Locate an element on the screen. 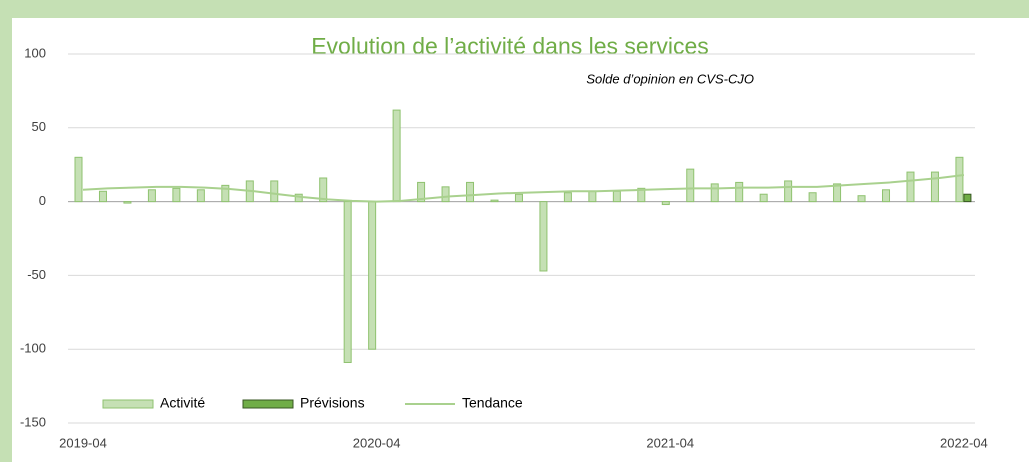 Image resolution: width=1029 pixels, height=462 pixels. chart-subtitle: Solde d’opinion en CVS-CJO is located at coordinates (670, 78).